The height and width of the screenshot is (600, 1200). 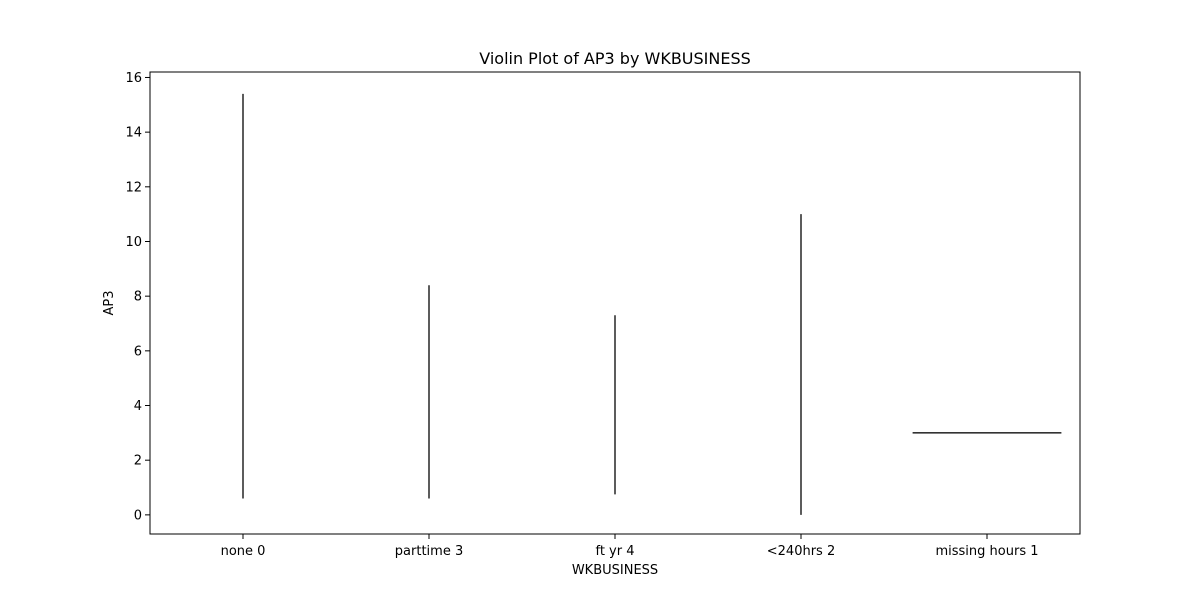 What do you see at coordinates (133, 78) in the screenshot?
I see `y-tick-label: 16` at bounding box center [133, 78].